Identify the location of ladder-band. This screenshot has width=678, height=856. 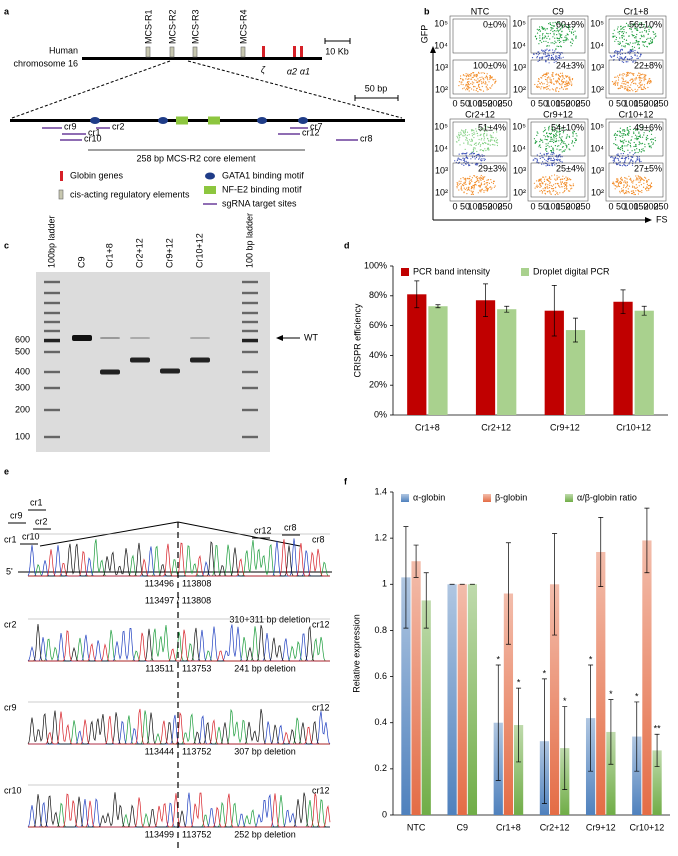
(250, 352).